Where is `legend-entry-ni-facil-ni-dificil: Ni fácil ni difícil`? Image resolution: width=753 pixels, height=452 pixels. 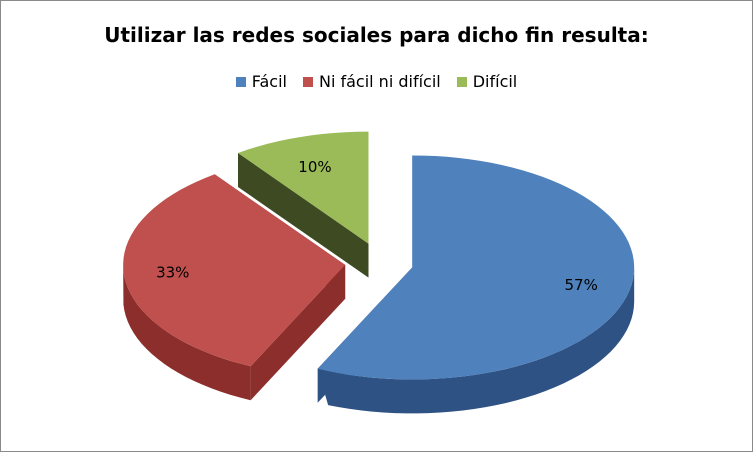
legend-entry-ni-facil-ni-dificil: Ni fácil ni difícil is located at coordinates (371, 81).